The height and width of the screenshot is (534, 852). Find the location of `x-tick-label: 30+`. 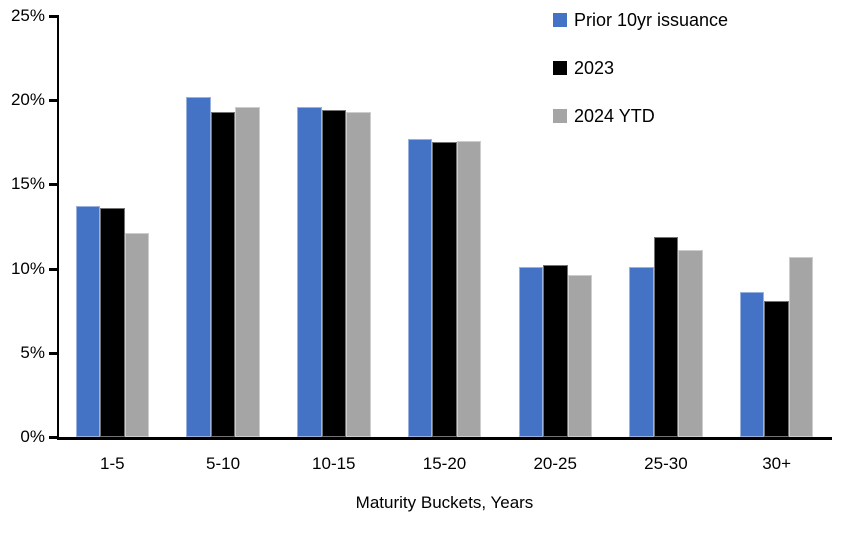

x-tick-label: 30+ is located at coordinates (777, 463).